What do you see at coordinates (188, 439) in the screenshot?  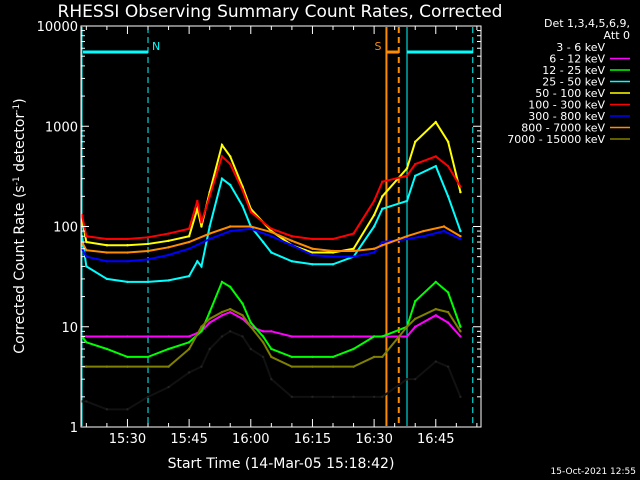 I see `x-tick-label: 15:45` at bounding box center [188, 439].